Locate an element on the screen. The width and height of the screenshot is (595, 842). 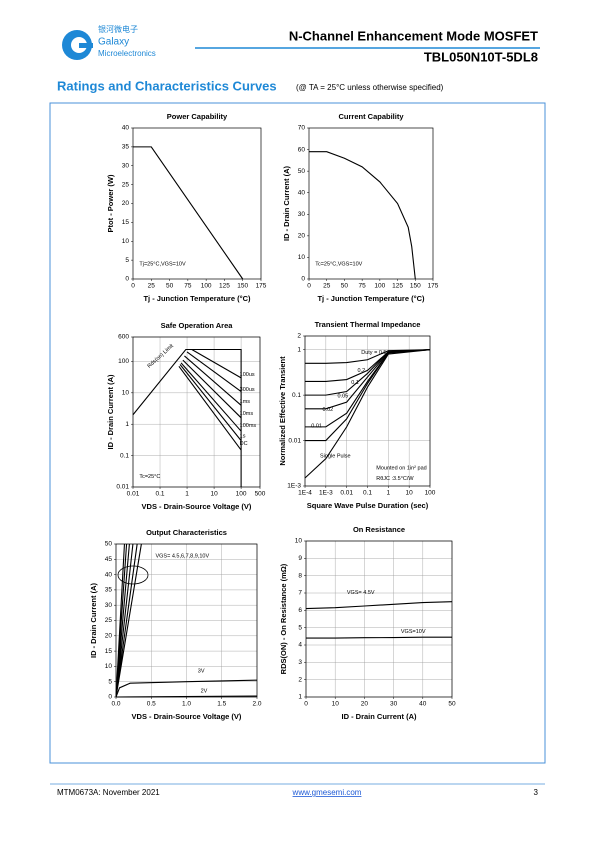
x-tick-label: 75 is located at coordinates (363, 286).